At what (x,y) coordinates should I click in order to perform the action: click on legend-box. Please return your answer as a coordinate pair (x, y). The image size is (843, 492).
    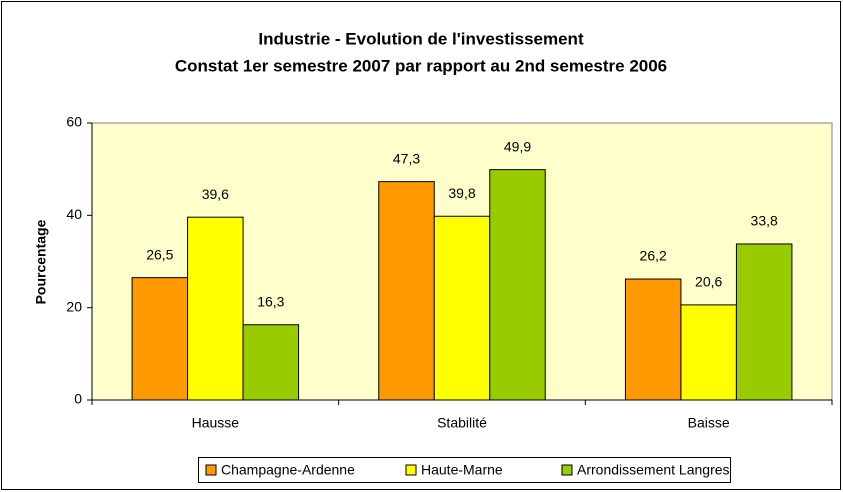
    Looking at the image, I should click on (464, 470).